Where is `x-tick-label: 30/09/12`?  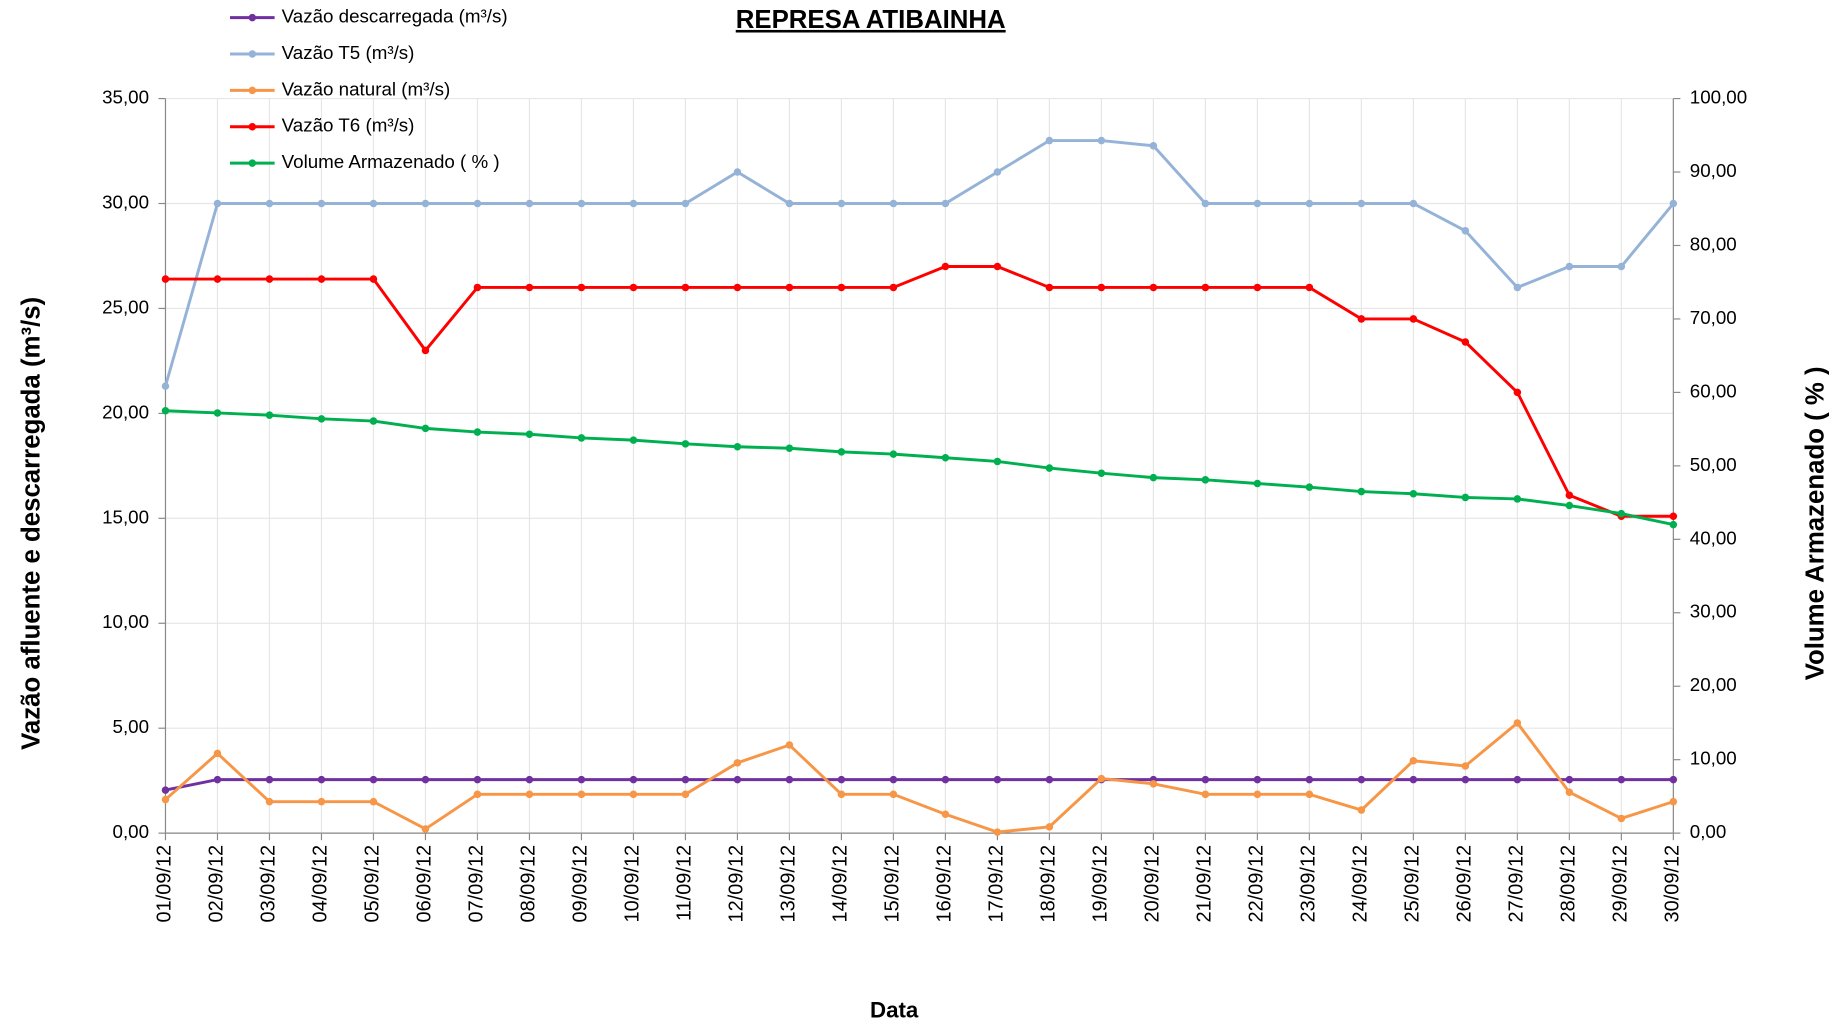 x-tick-label: 30/09/12 is located at coordinates (1673, 884).